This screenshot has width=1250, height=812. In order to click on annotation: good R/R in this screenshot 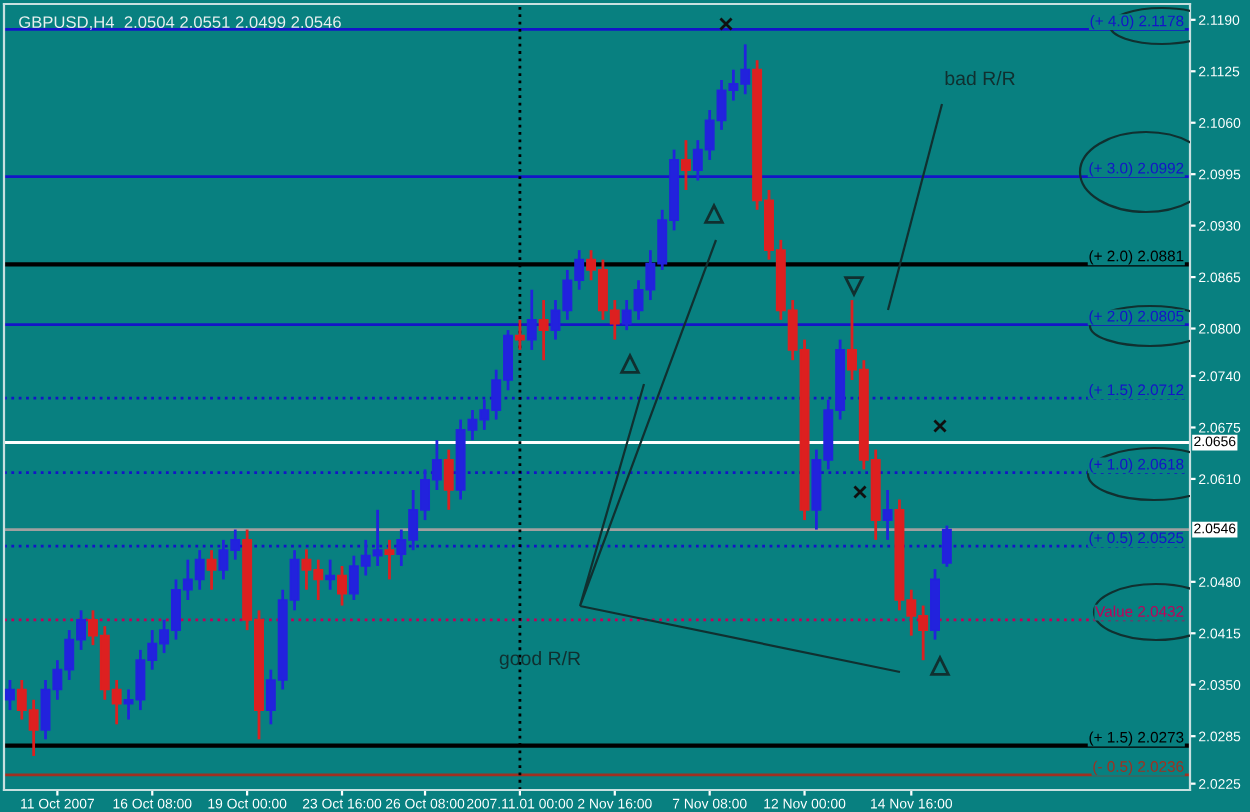, I will do `click(540, 660)`.